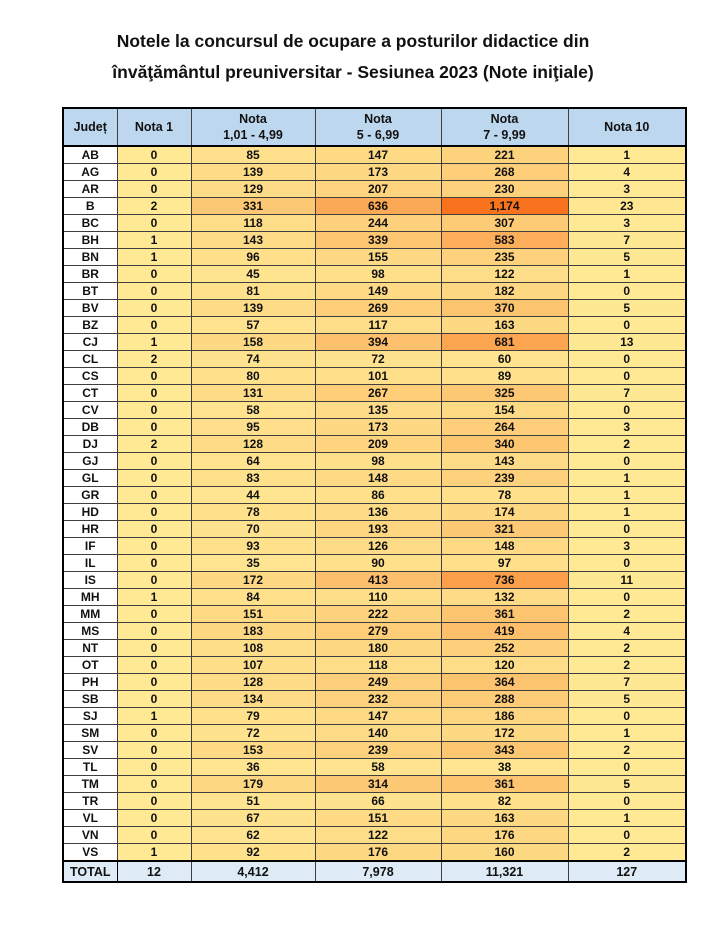  I want to click on table-row: CL 2 74 72 60 0, so click(374, 359).